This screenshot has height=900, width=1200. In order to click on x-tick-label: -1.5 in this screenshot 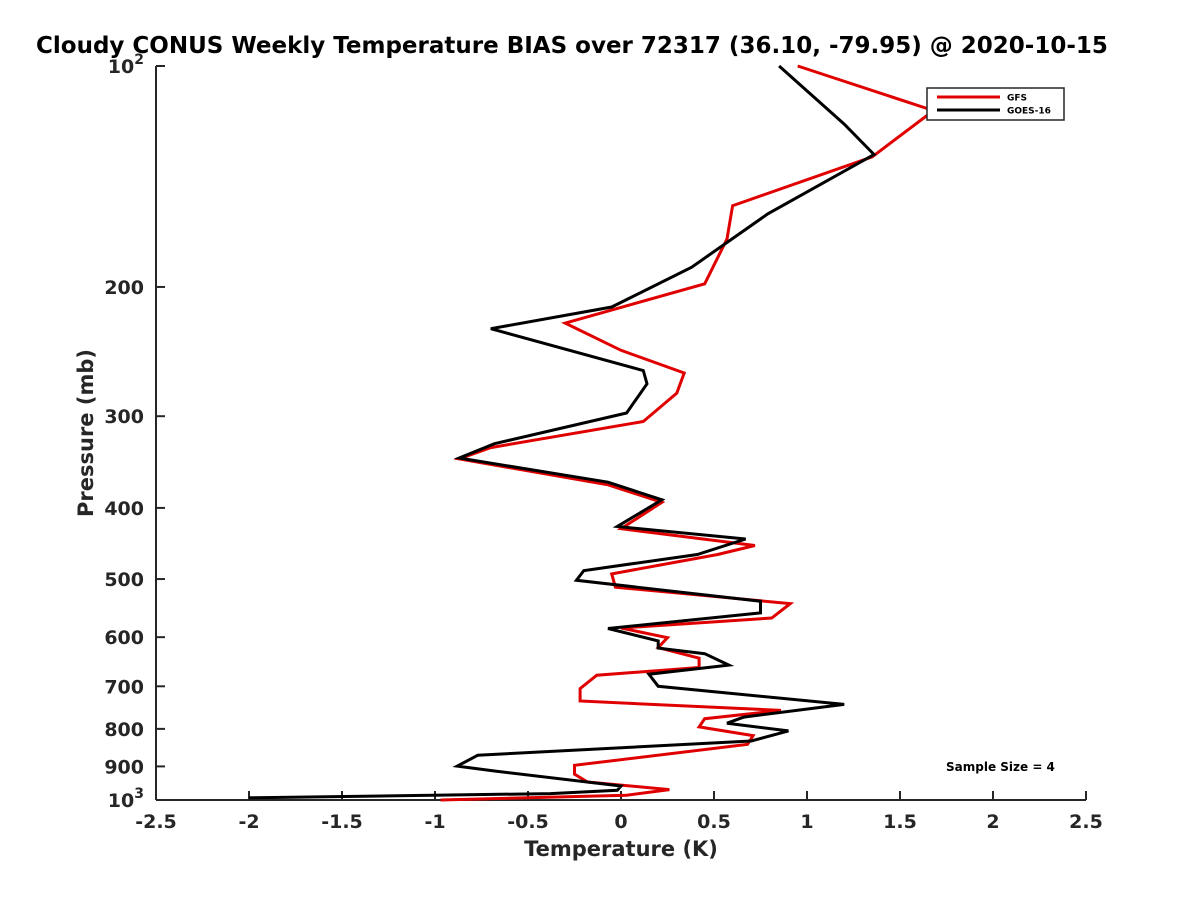, I will do `click(342, 822)`.